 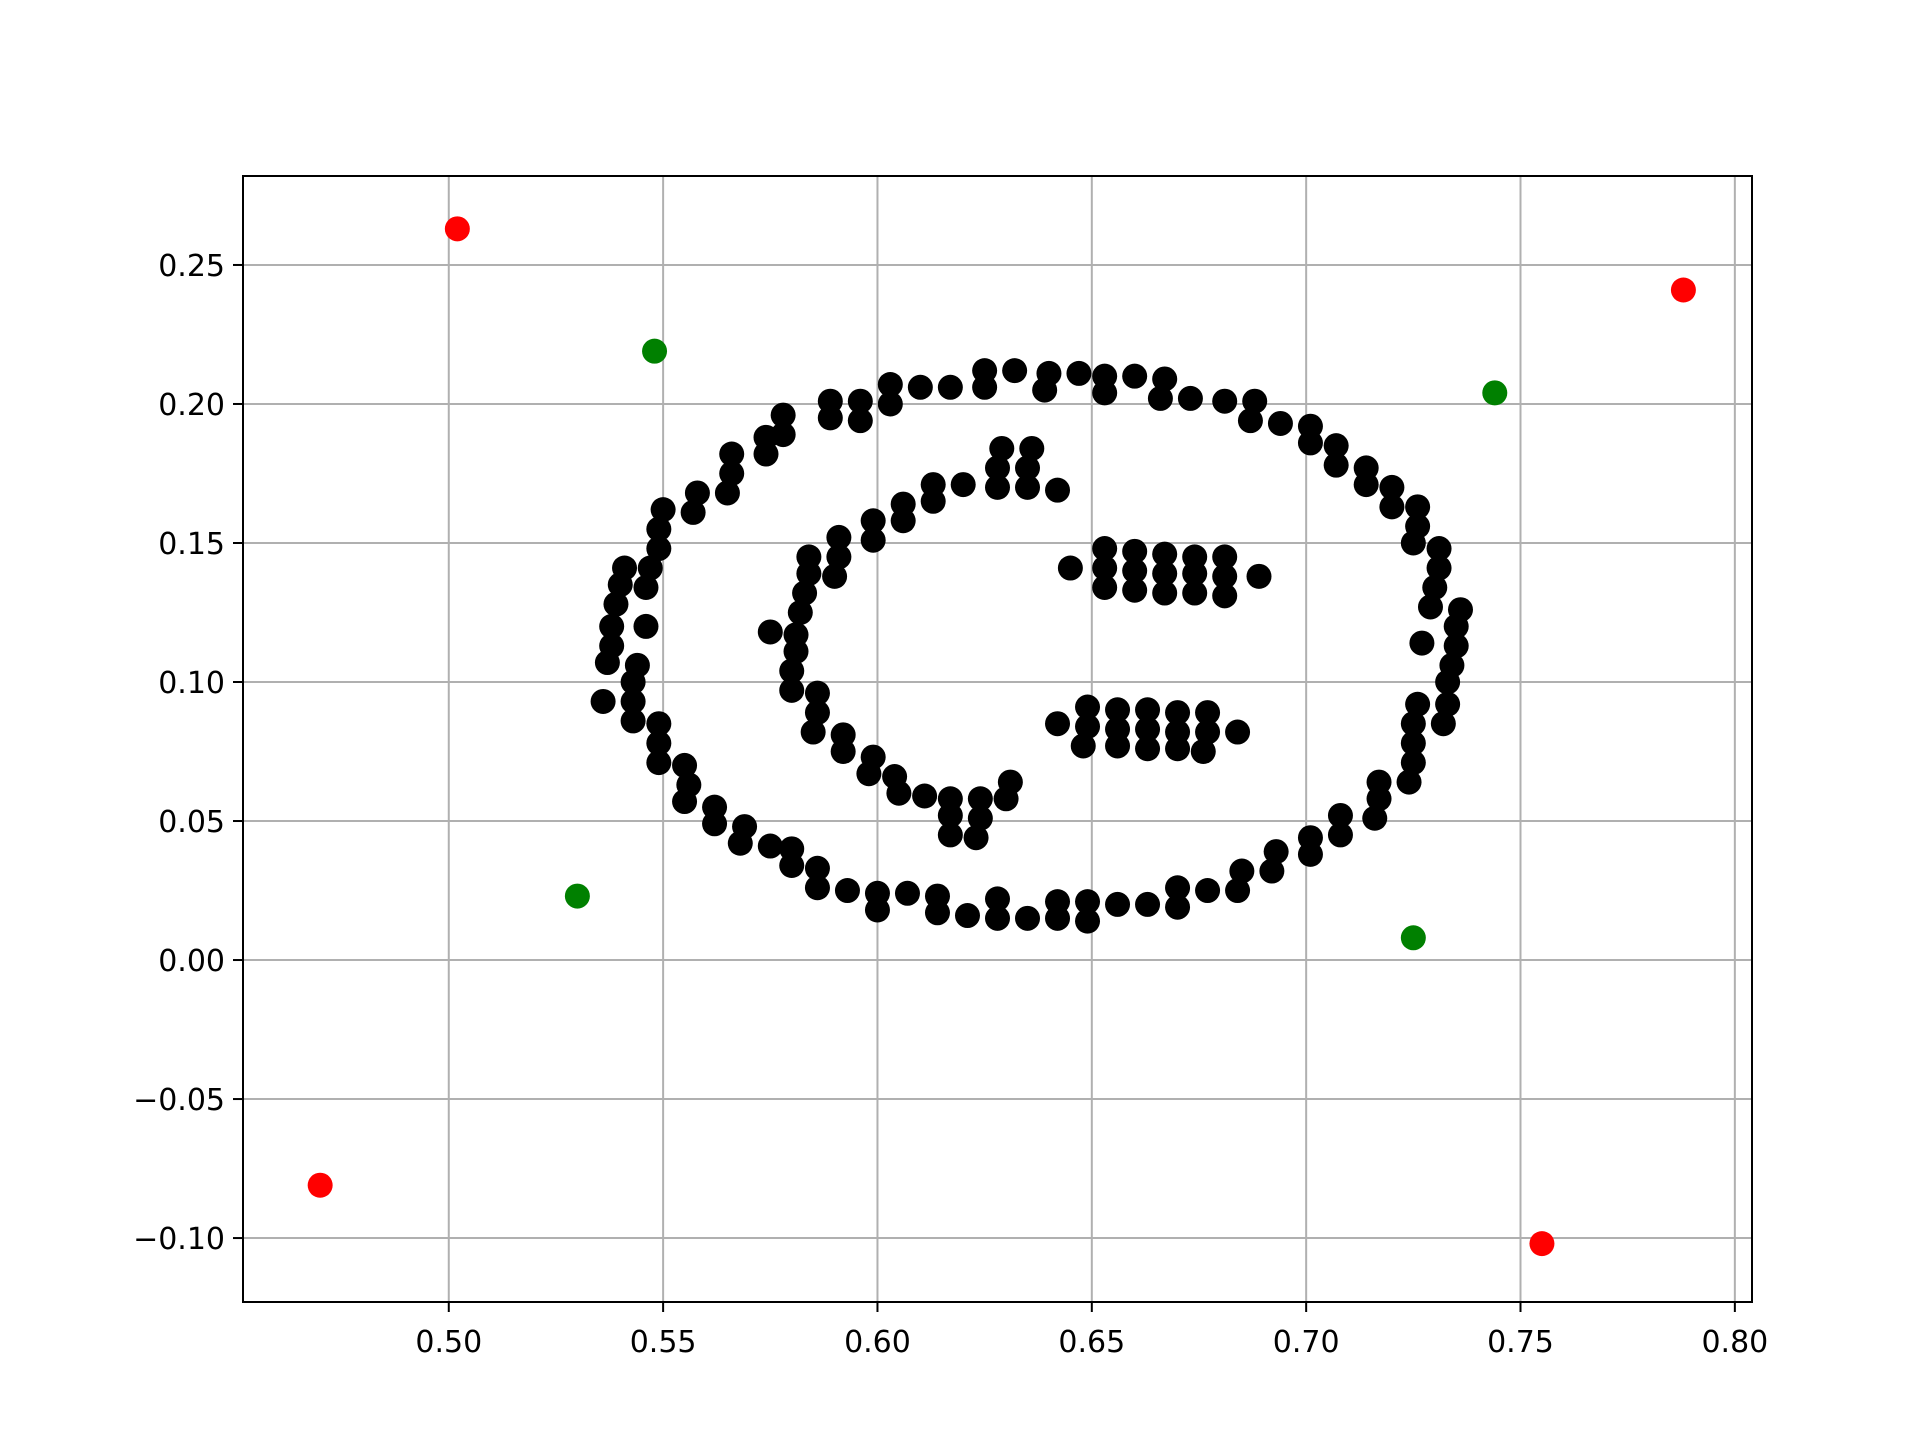 I want to click on x-tick-label: 0.70, so click(x=1306, y=1342).